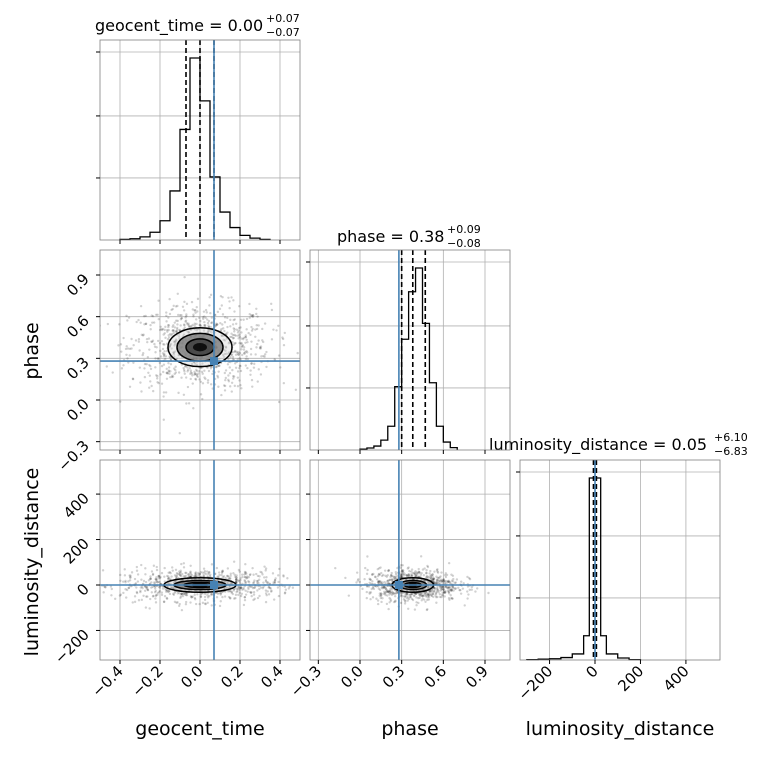 Image resolution: width=760 pixels, height=760 pixels. Describe the element at coordinates (731, 437) in the screenshot. I see `title-luminosity-distance-plus: +6.10` at that location.